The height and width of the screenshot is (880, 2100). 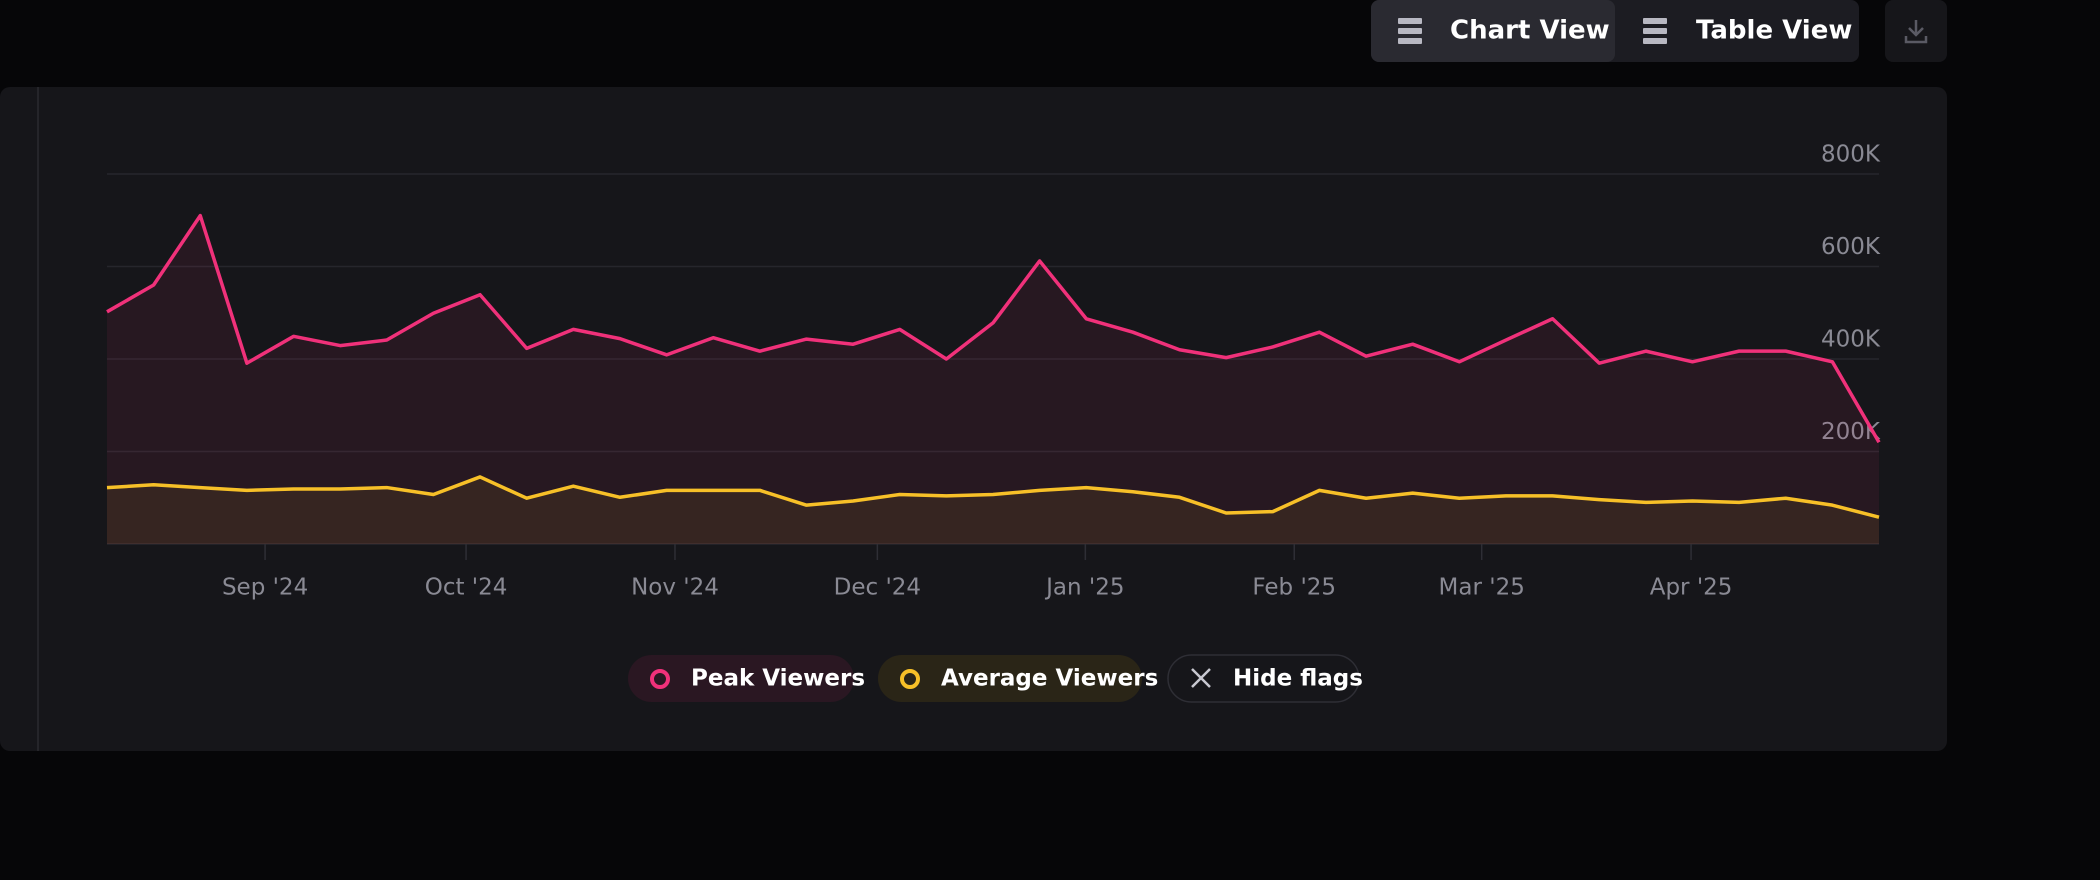 I want to click on chart-view-icon, so click(x=1410, y=31).